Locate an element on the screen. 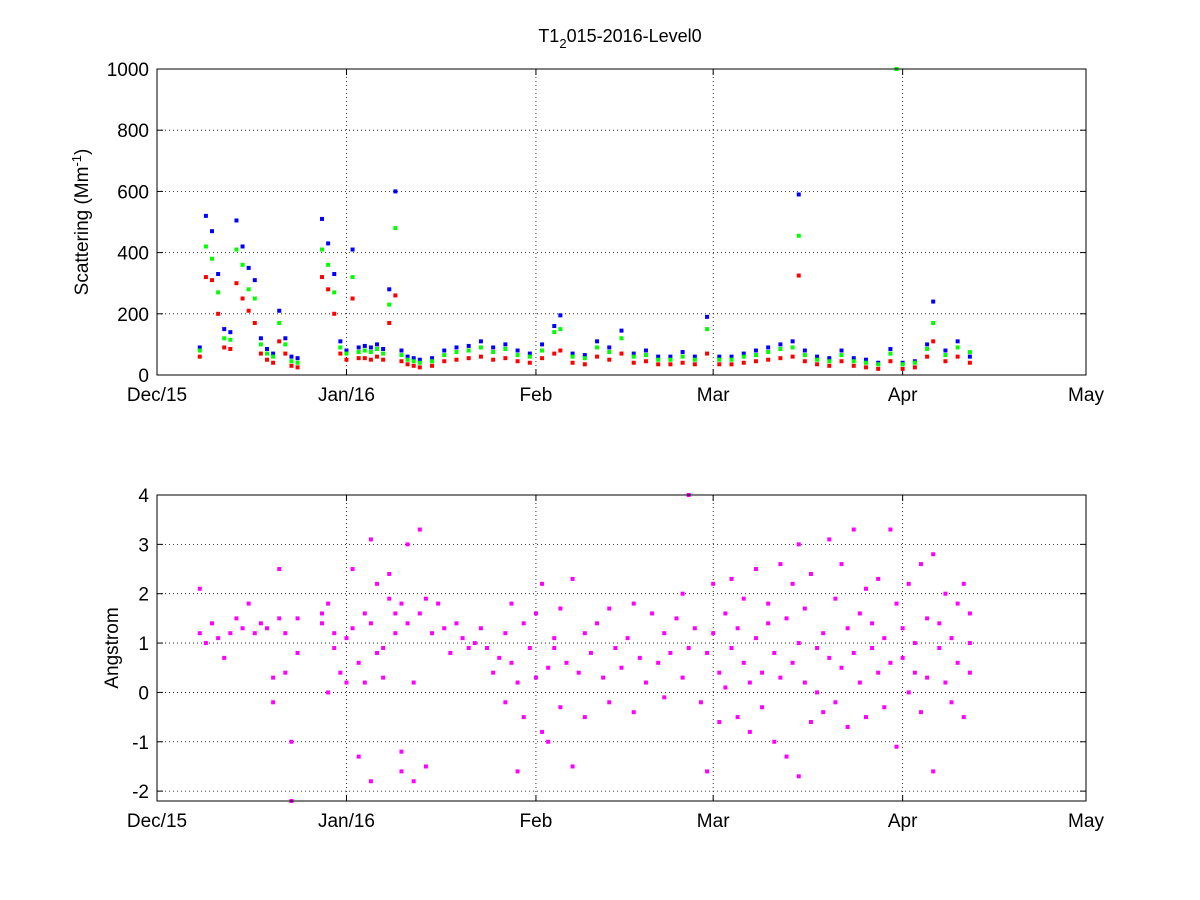 This screenshot has height=900, width=1200. x-tick-label: Mar is located at coordinates (713, 395).